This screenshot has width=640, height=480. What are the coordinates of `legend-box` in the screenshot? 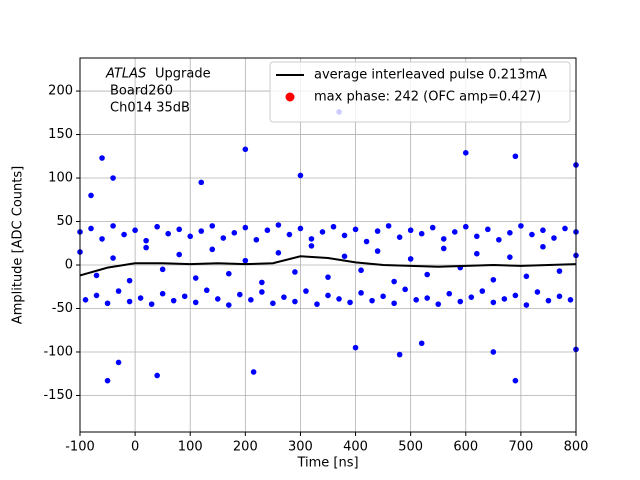 It's located at (420, 92).